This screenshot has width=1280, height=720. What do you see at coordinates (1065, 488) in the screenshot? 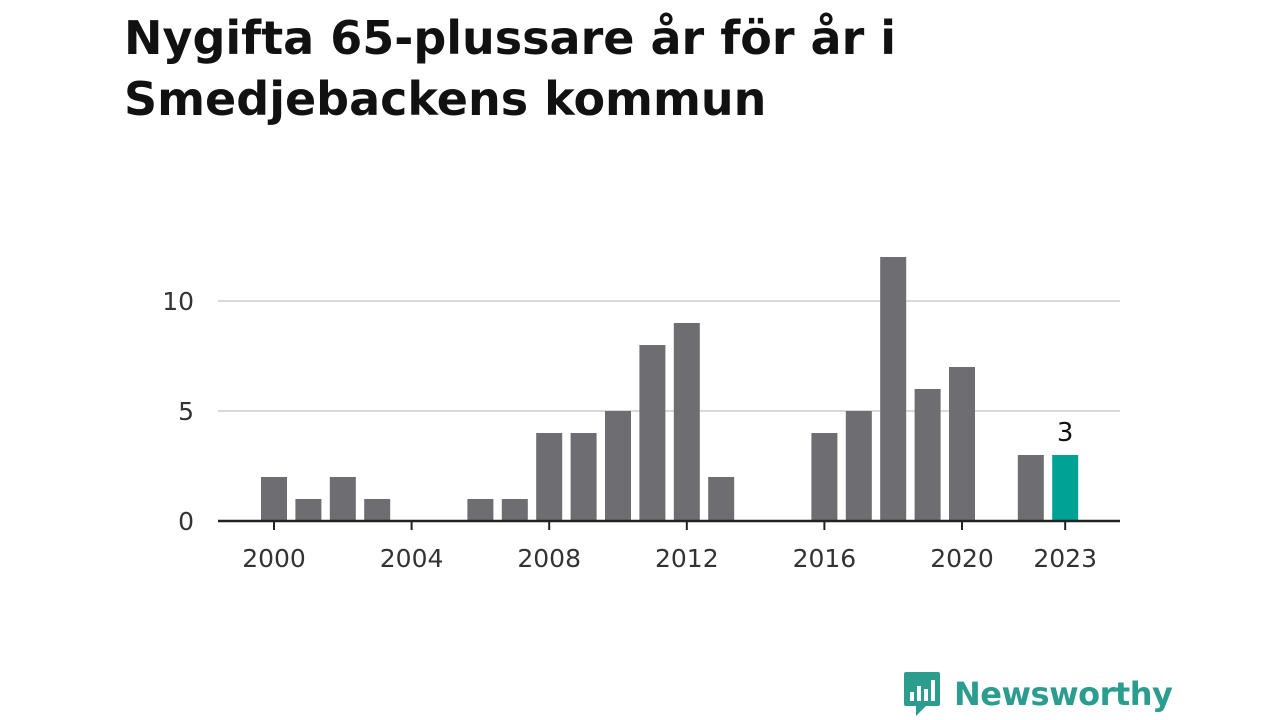
I see `bar-highlight` at bounding box center [1065, 488].